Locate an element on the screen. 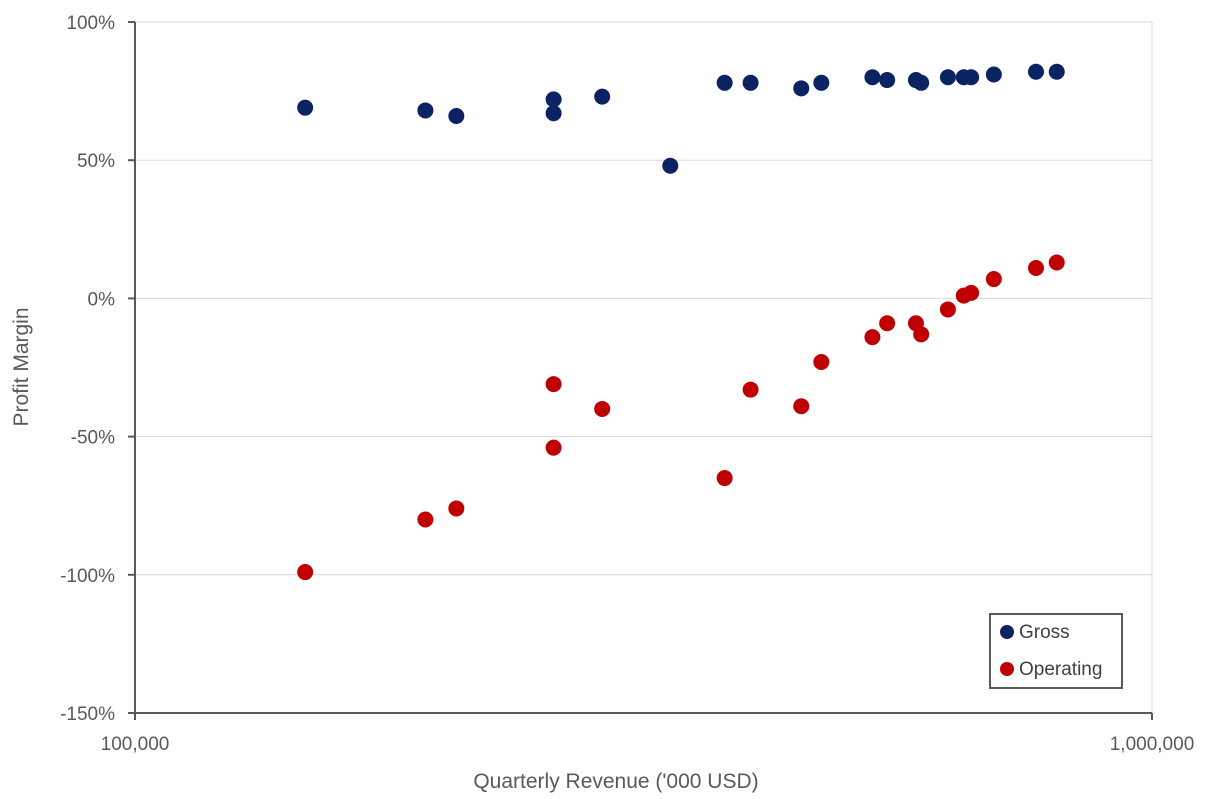 This screenshot has height=799, width=1222. y-tick-label-4: -100% is located at coordinates (87, 576).